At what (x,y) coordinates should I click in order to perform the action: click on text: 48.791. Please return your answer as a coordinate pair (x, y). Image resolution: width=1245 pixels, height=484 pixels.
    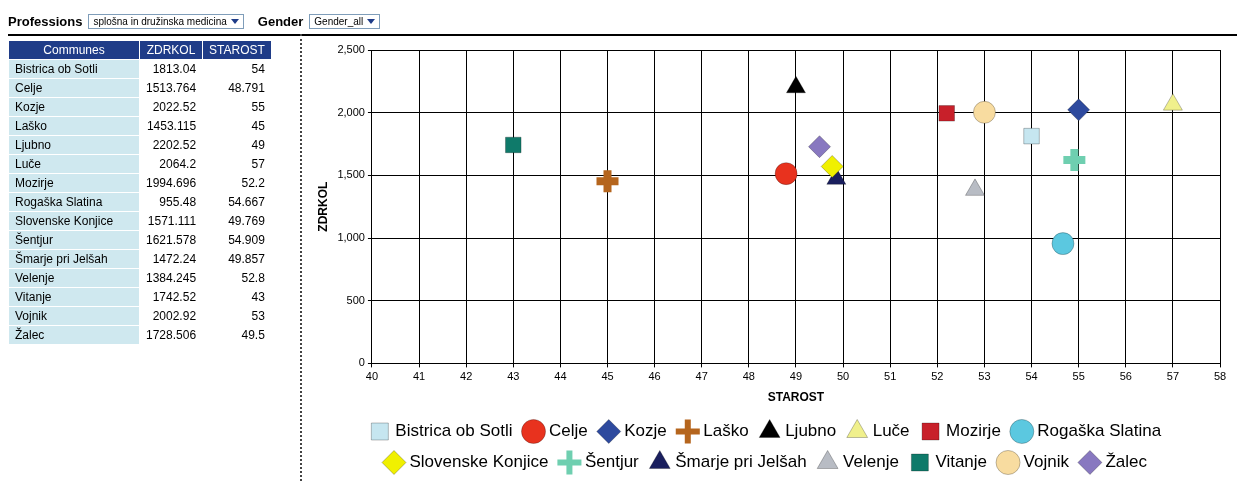
    Looking at the image, I should click on (246, 88).